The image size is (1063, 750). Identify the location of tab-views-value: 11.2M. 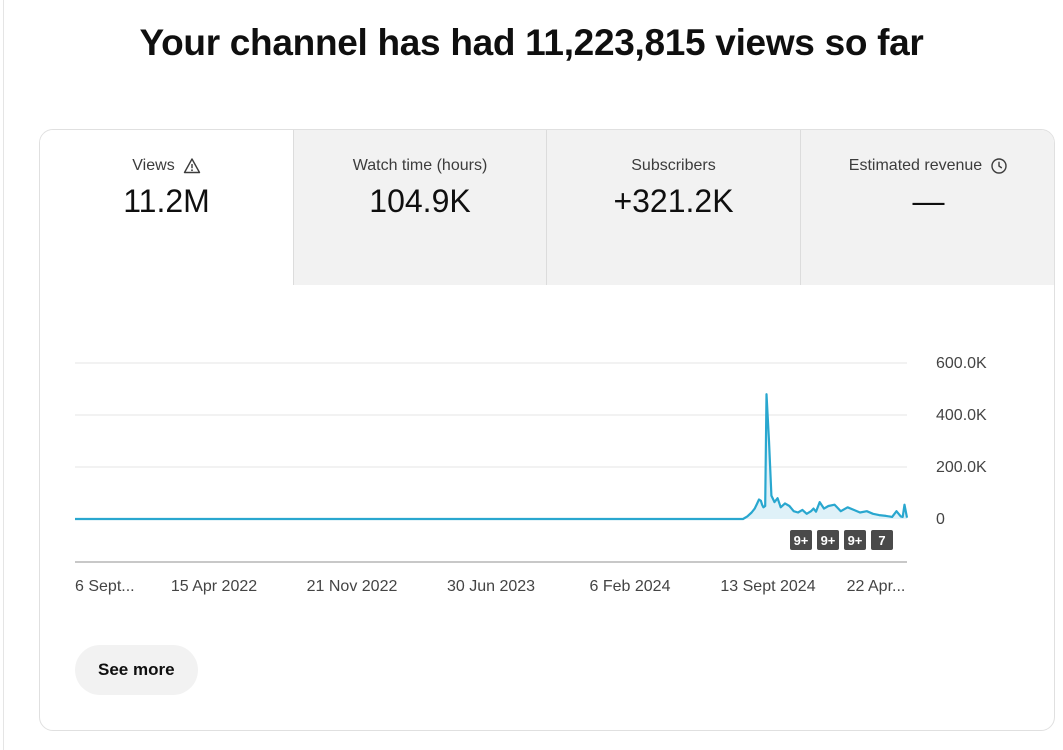
(166, 201).